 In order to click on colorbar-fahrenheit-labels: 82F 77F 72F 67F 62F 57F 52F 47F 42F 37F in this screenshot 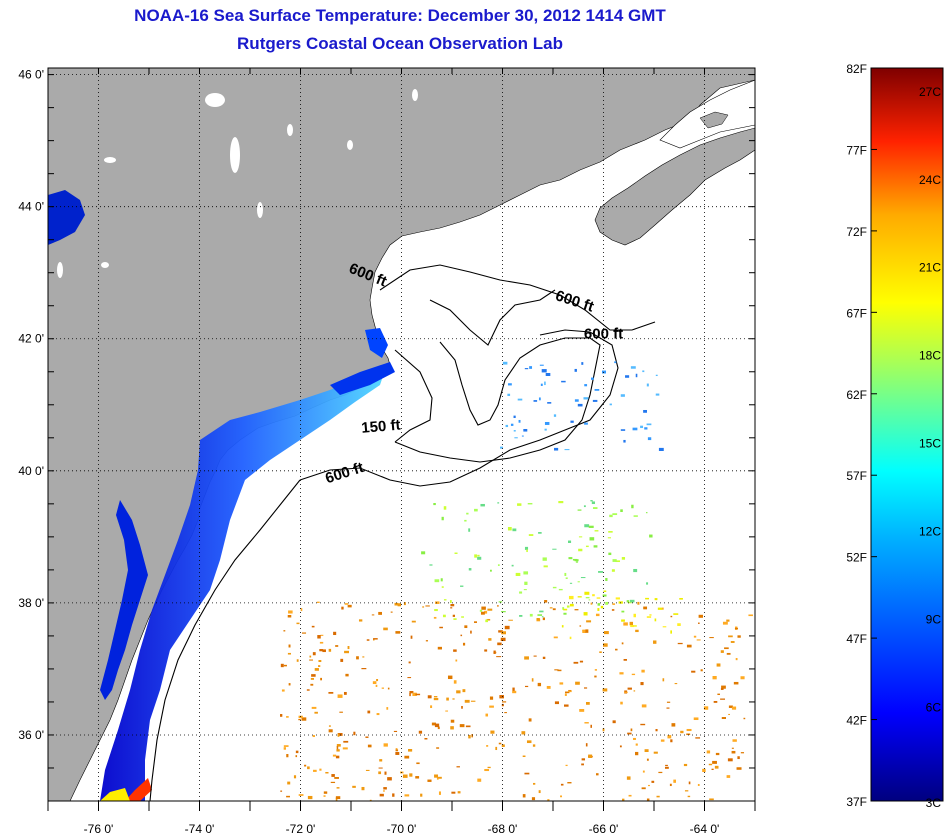, I will do `click(856, 435)`.